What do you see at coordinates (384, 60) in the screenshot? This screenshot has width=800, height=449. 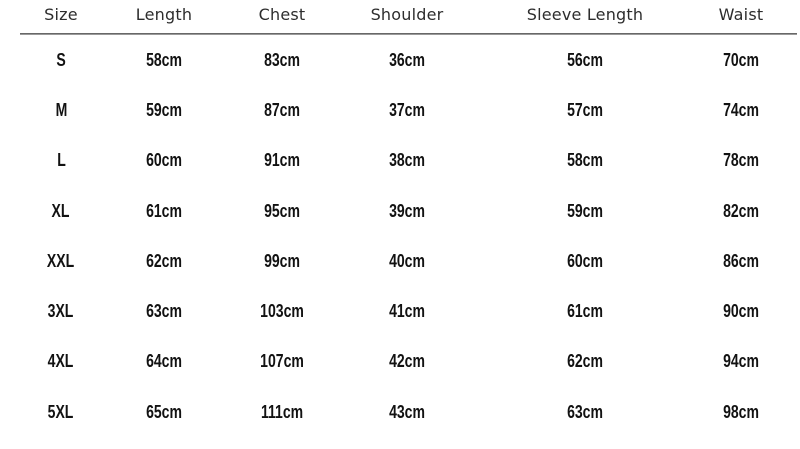 I see `table-row: S 58cm 83cm 36cm 56cm 70cm` at bounding box center [384, 60].